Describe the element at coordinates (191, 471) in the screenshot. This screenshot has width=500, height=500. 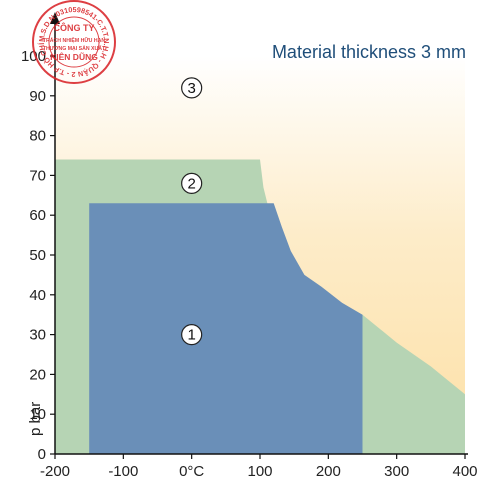
I see `x-tick-label: 0°C` at that location.